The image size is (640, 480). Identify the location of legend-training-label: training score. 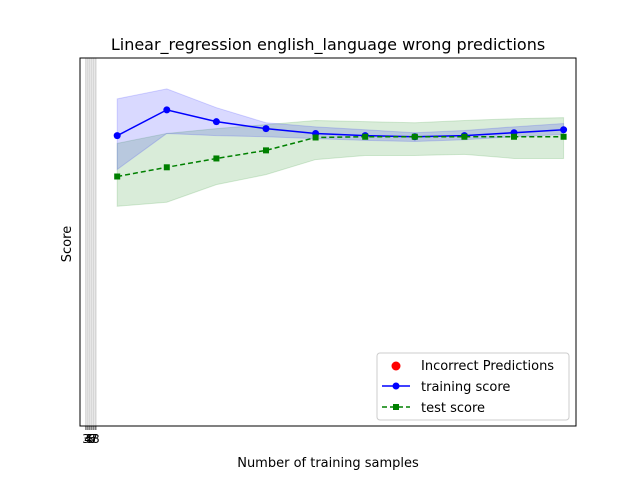
(465, 387).